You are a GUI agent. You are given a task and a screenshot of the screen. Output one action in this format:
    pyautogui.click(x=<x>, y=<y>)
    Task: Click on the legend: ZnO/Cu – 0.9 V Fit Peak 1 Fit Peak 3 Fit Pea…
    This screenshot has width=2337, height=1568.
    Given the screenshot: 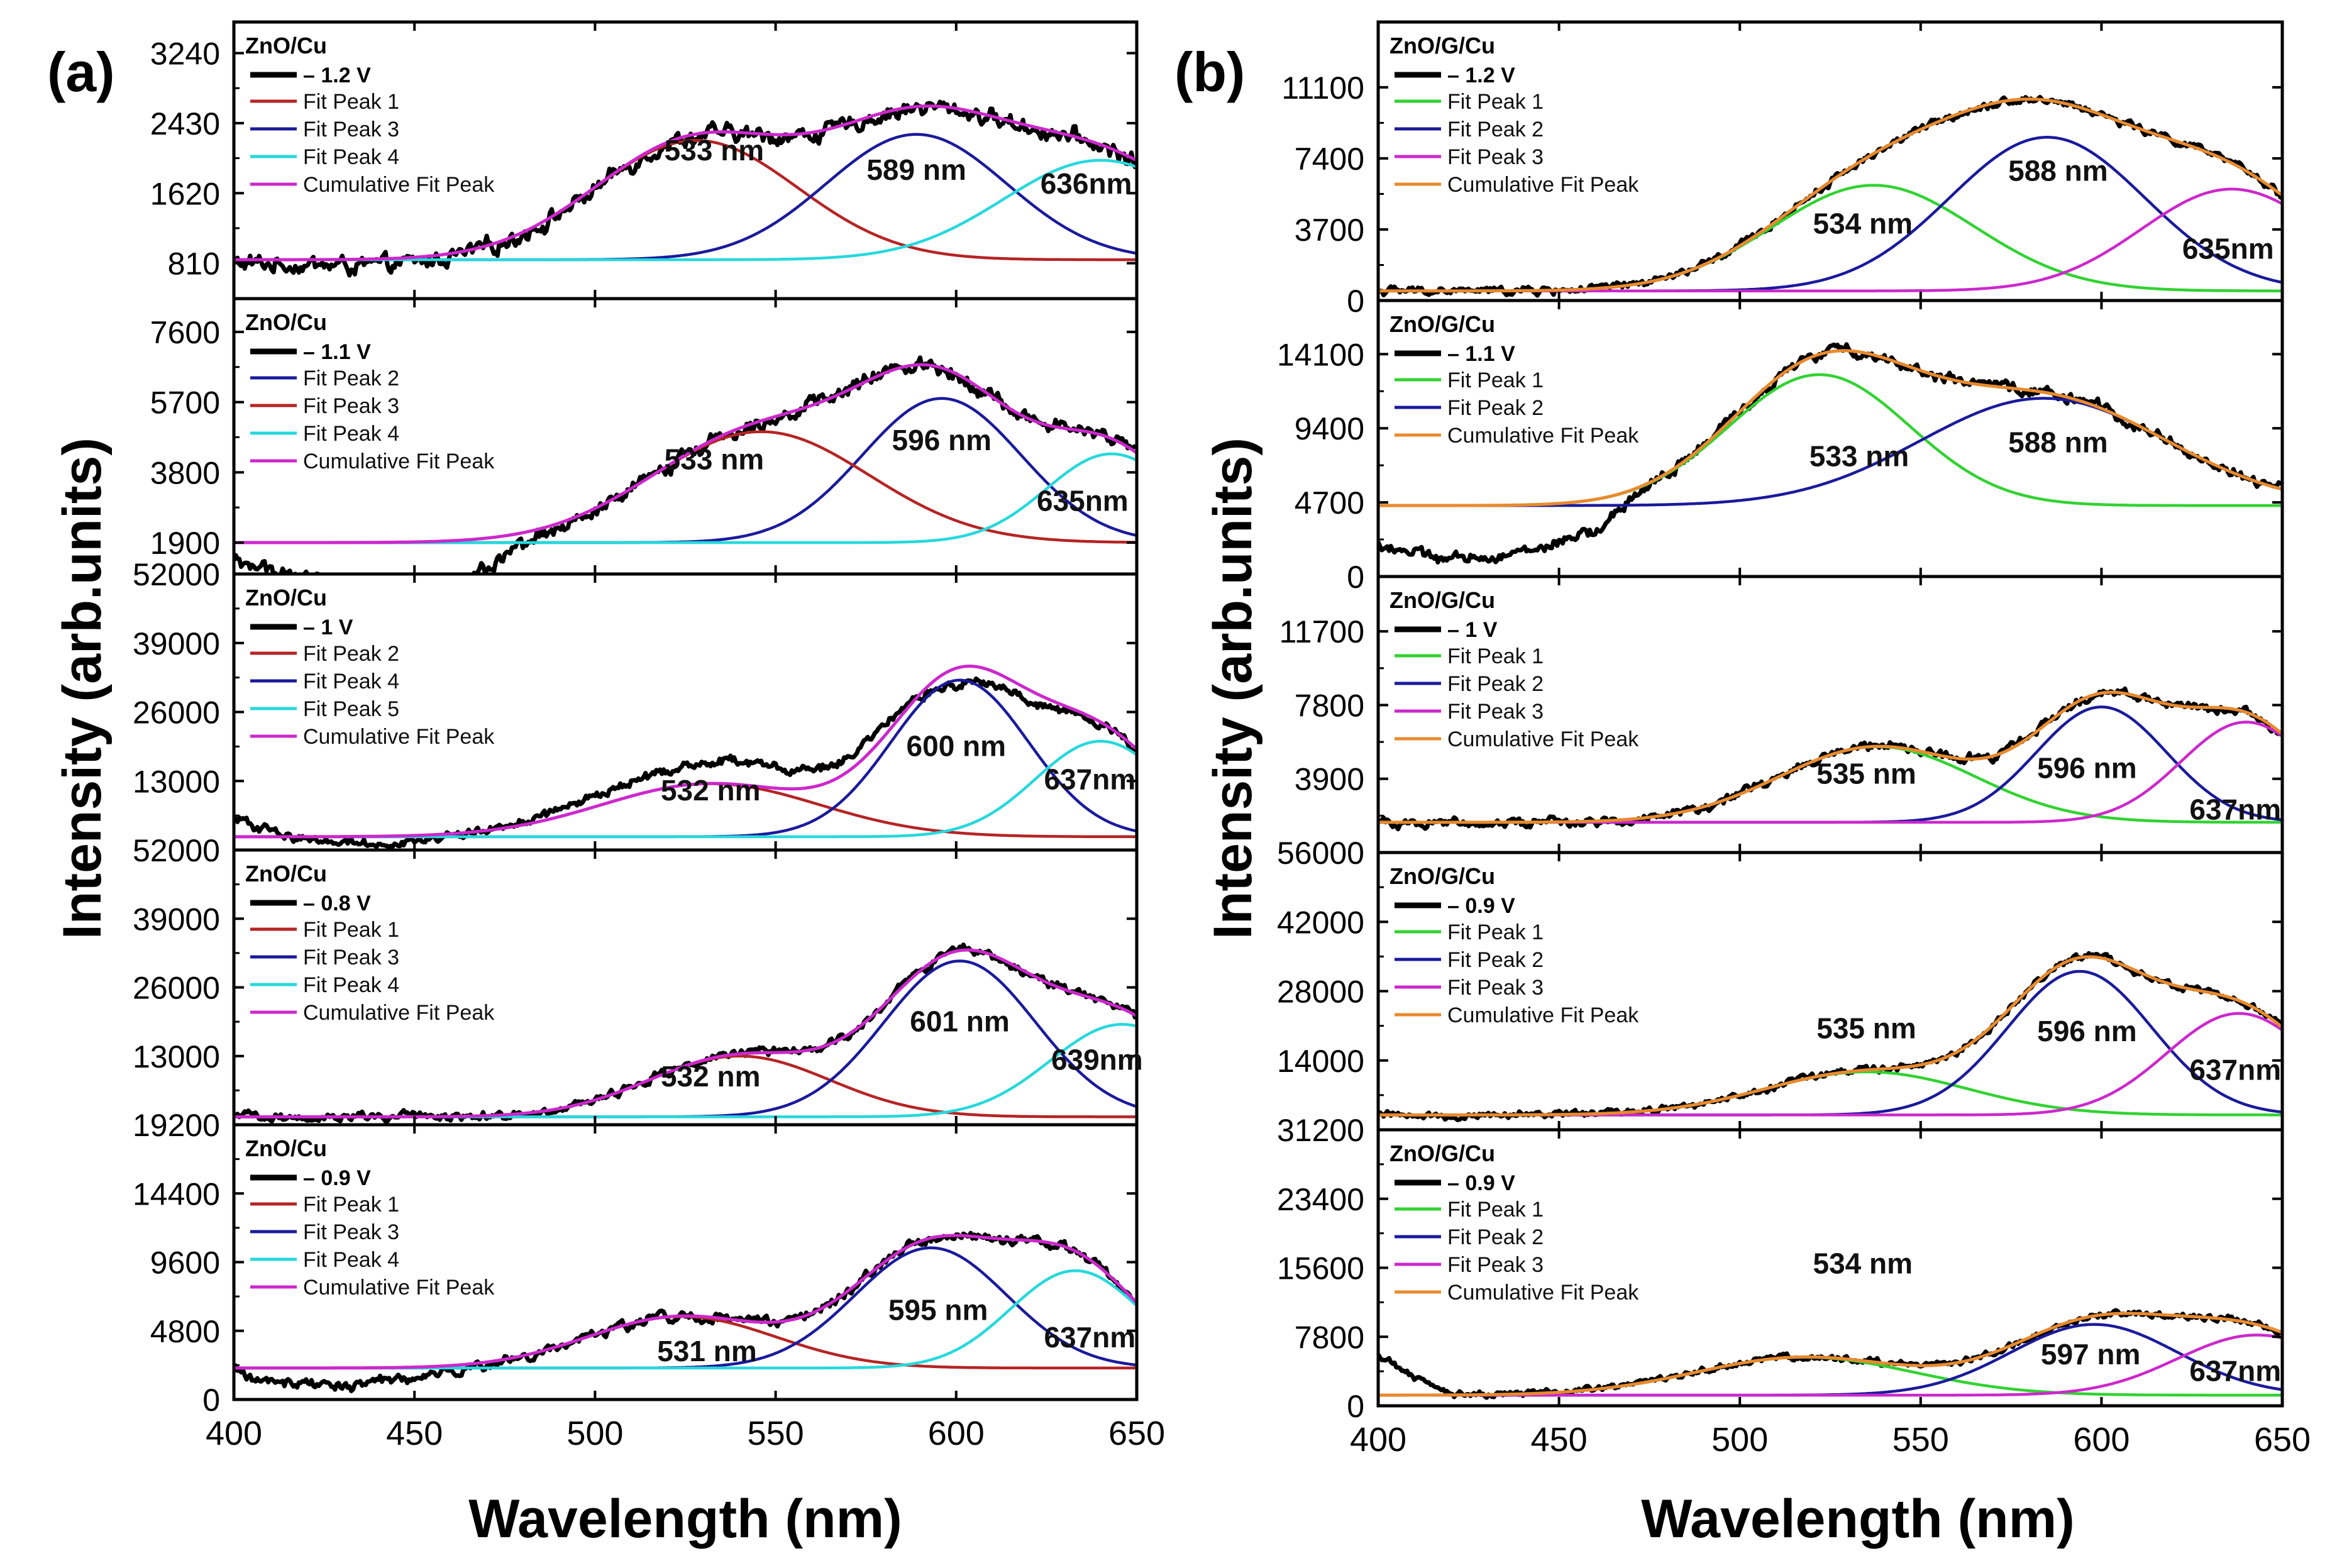 What is the action you would take?
    pyautogui.click(x=370, y=1217)
    